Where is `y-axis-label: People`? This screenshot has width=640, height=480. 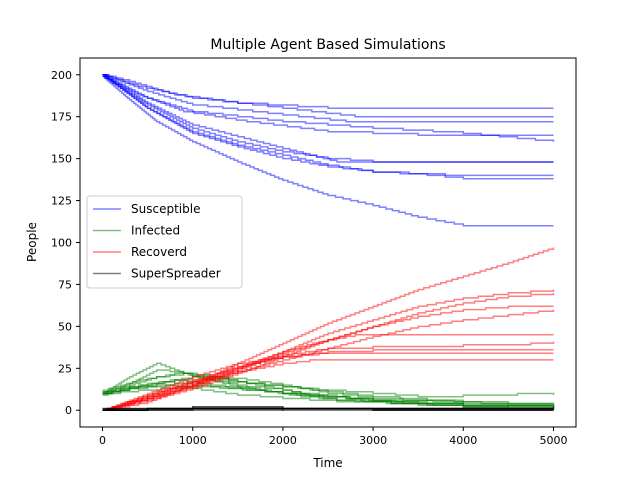
y-axis-label: People is located at coordinates (32, 242).